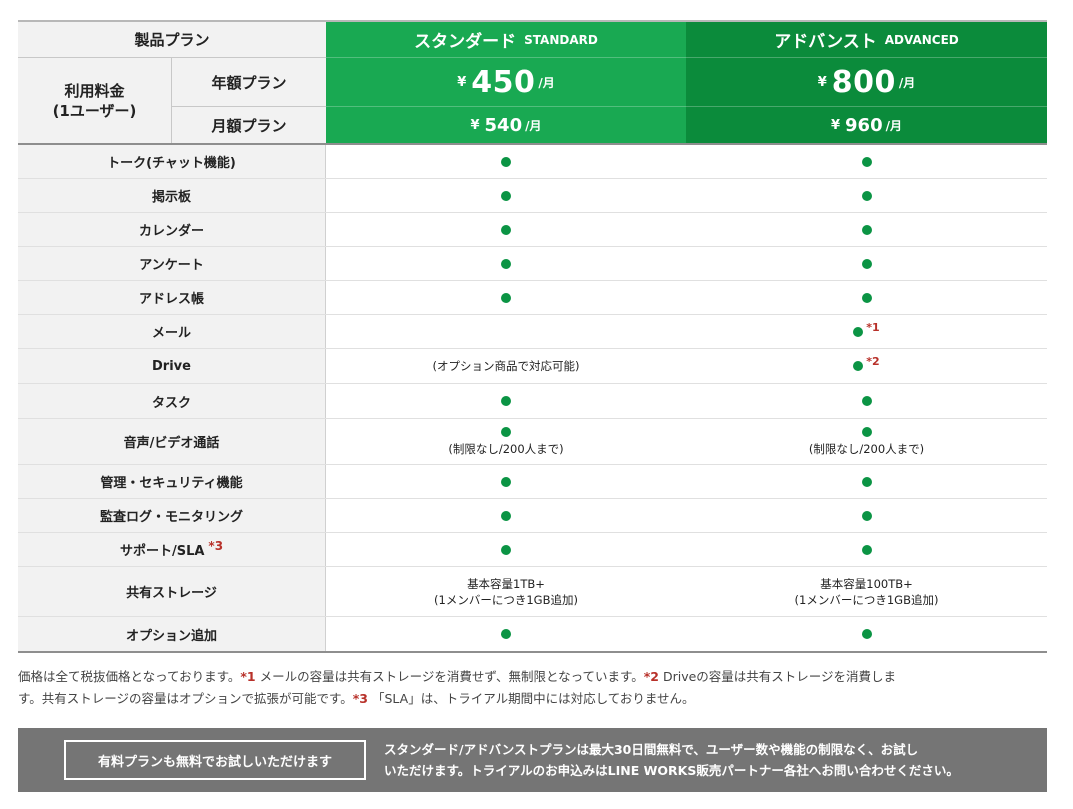 The image size is (1073, 809). I want to click on table-row: メール *1, so click(532, 332).